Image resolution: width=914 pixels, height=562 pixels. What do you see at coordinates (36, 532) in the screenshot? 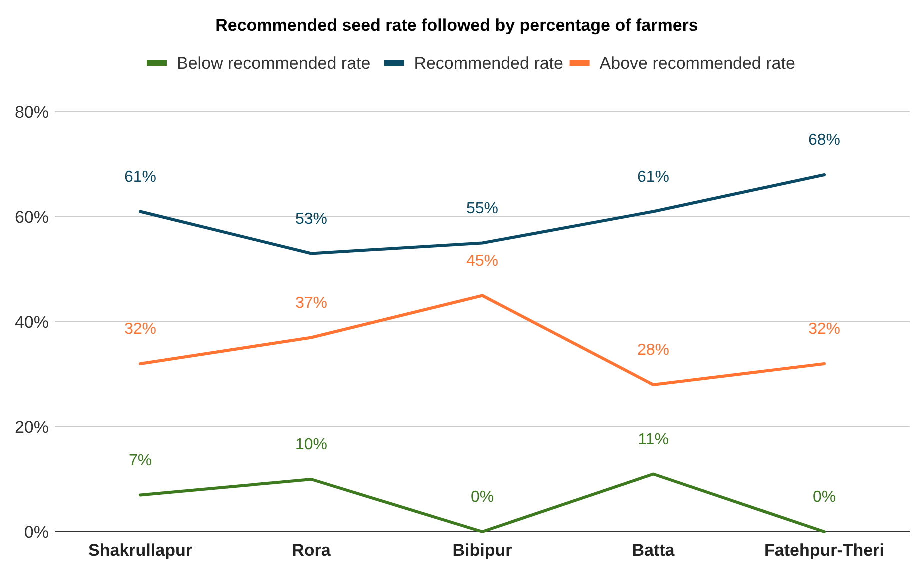
I see `y-tick-label: 0%` at bounding box center [36, 532].